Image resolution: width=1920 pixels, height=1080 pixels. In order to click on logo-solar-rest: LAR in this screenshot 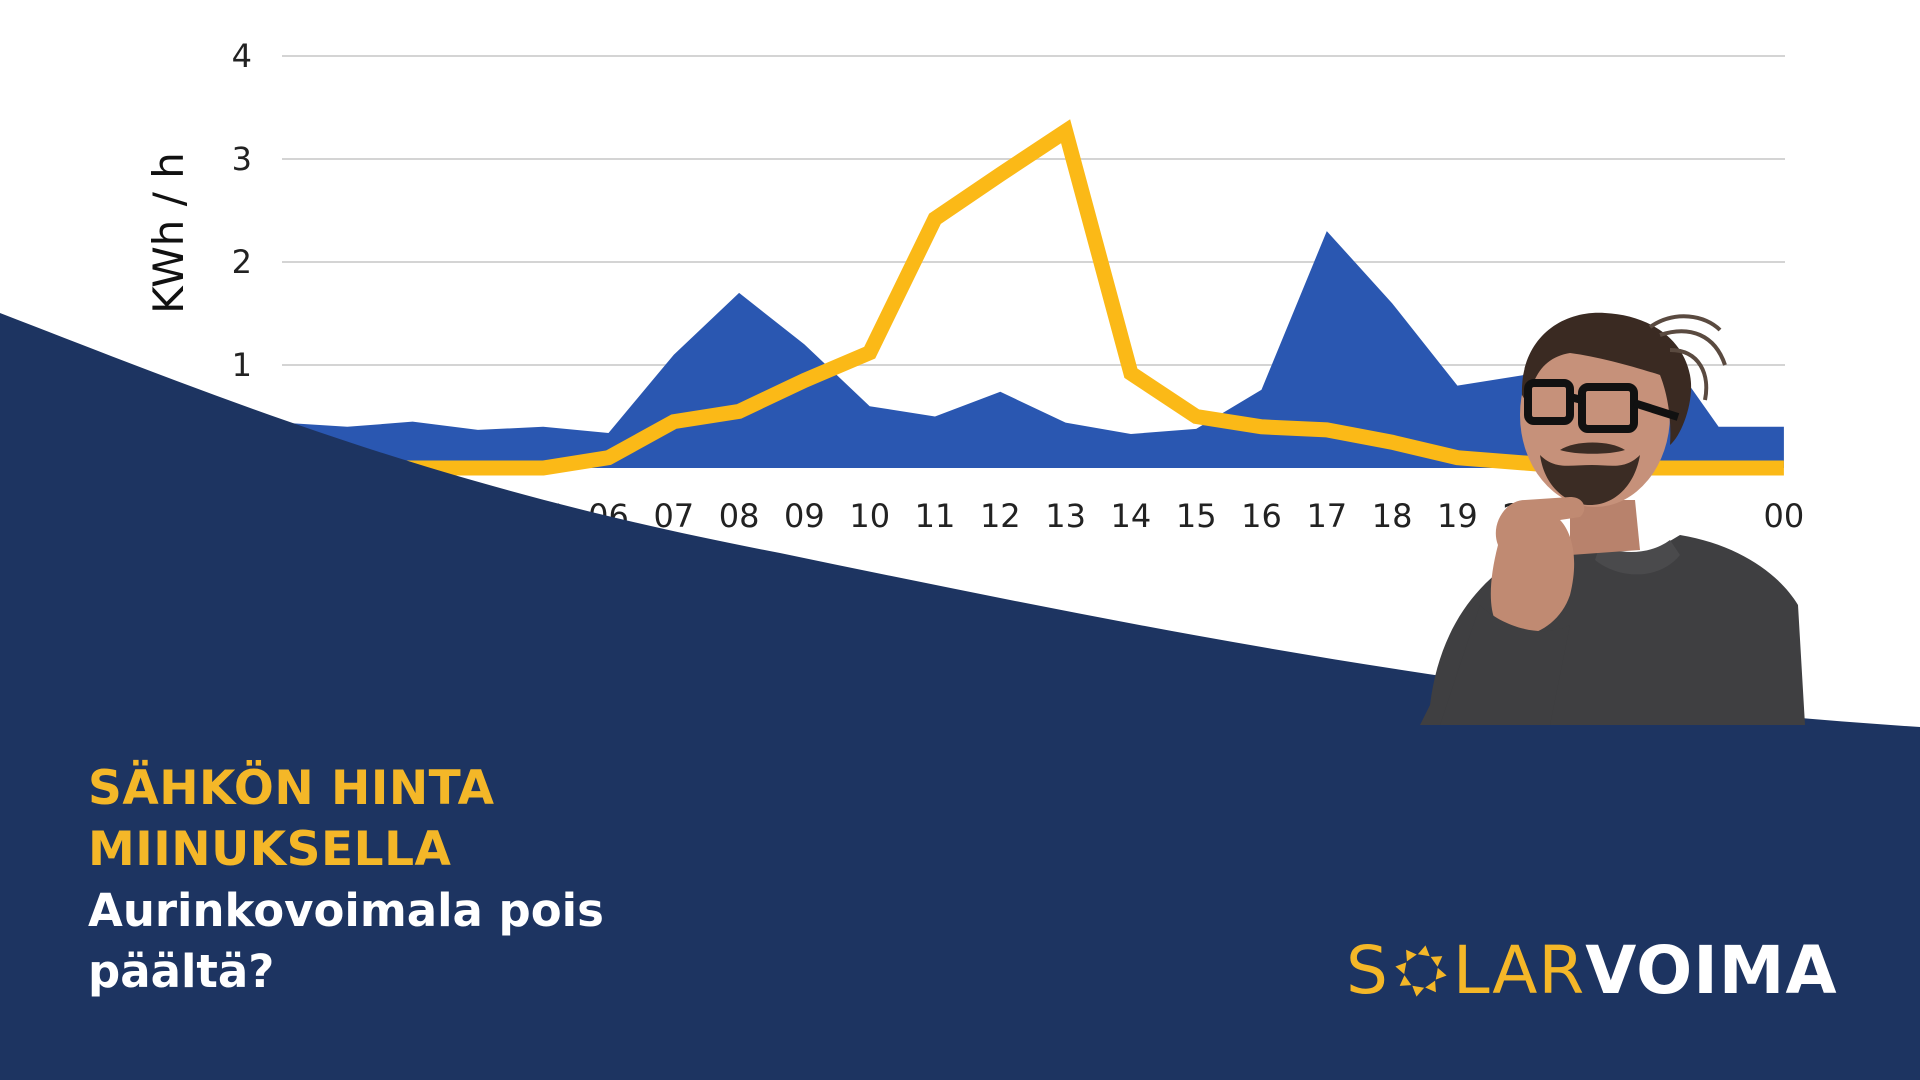, I will do `click(1519, 970)`.